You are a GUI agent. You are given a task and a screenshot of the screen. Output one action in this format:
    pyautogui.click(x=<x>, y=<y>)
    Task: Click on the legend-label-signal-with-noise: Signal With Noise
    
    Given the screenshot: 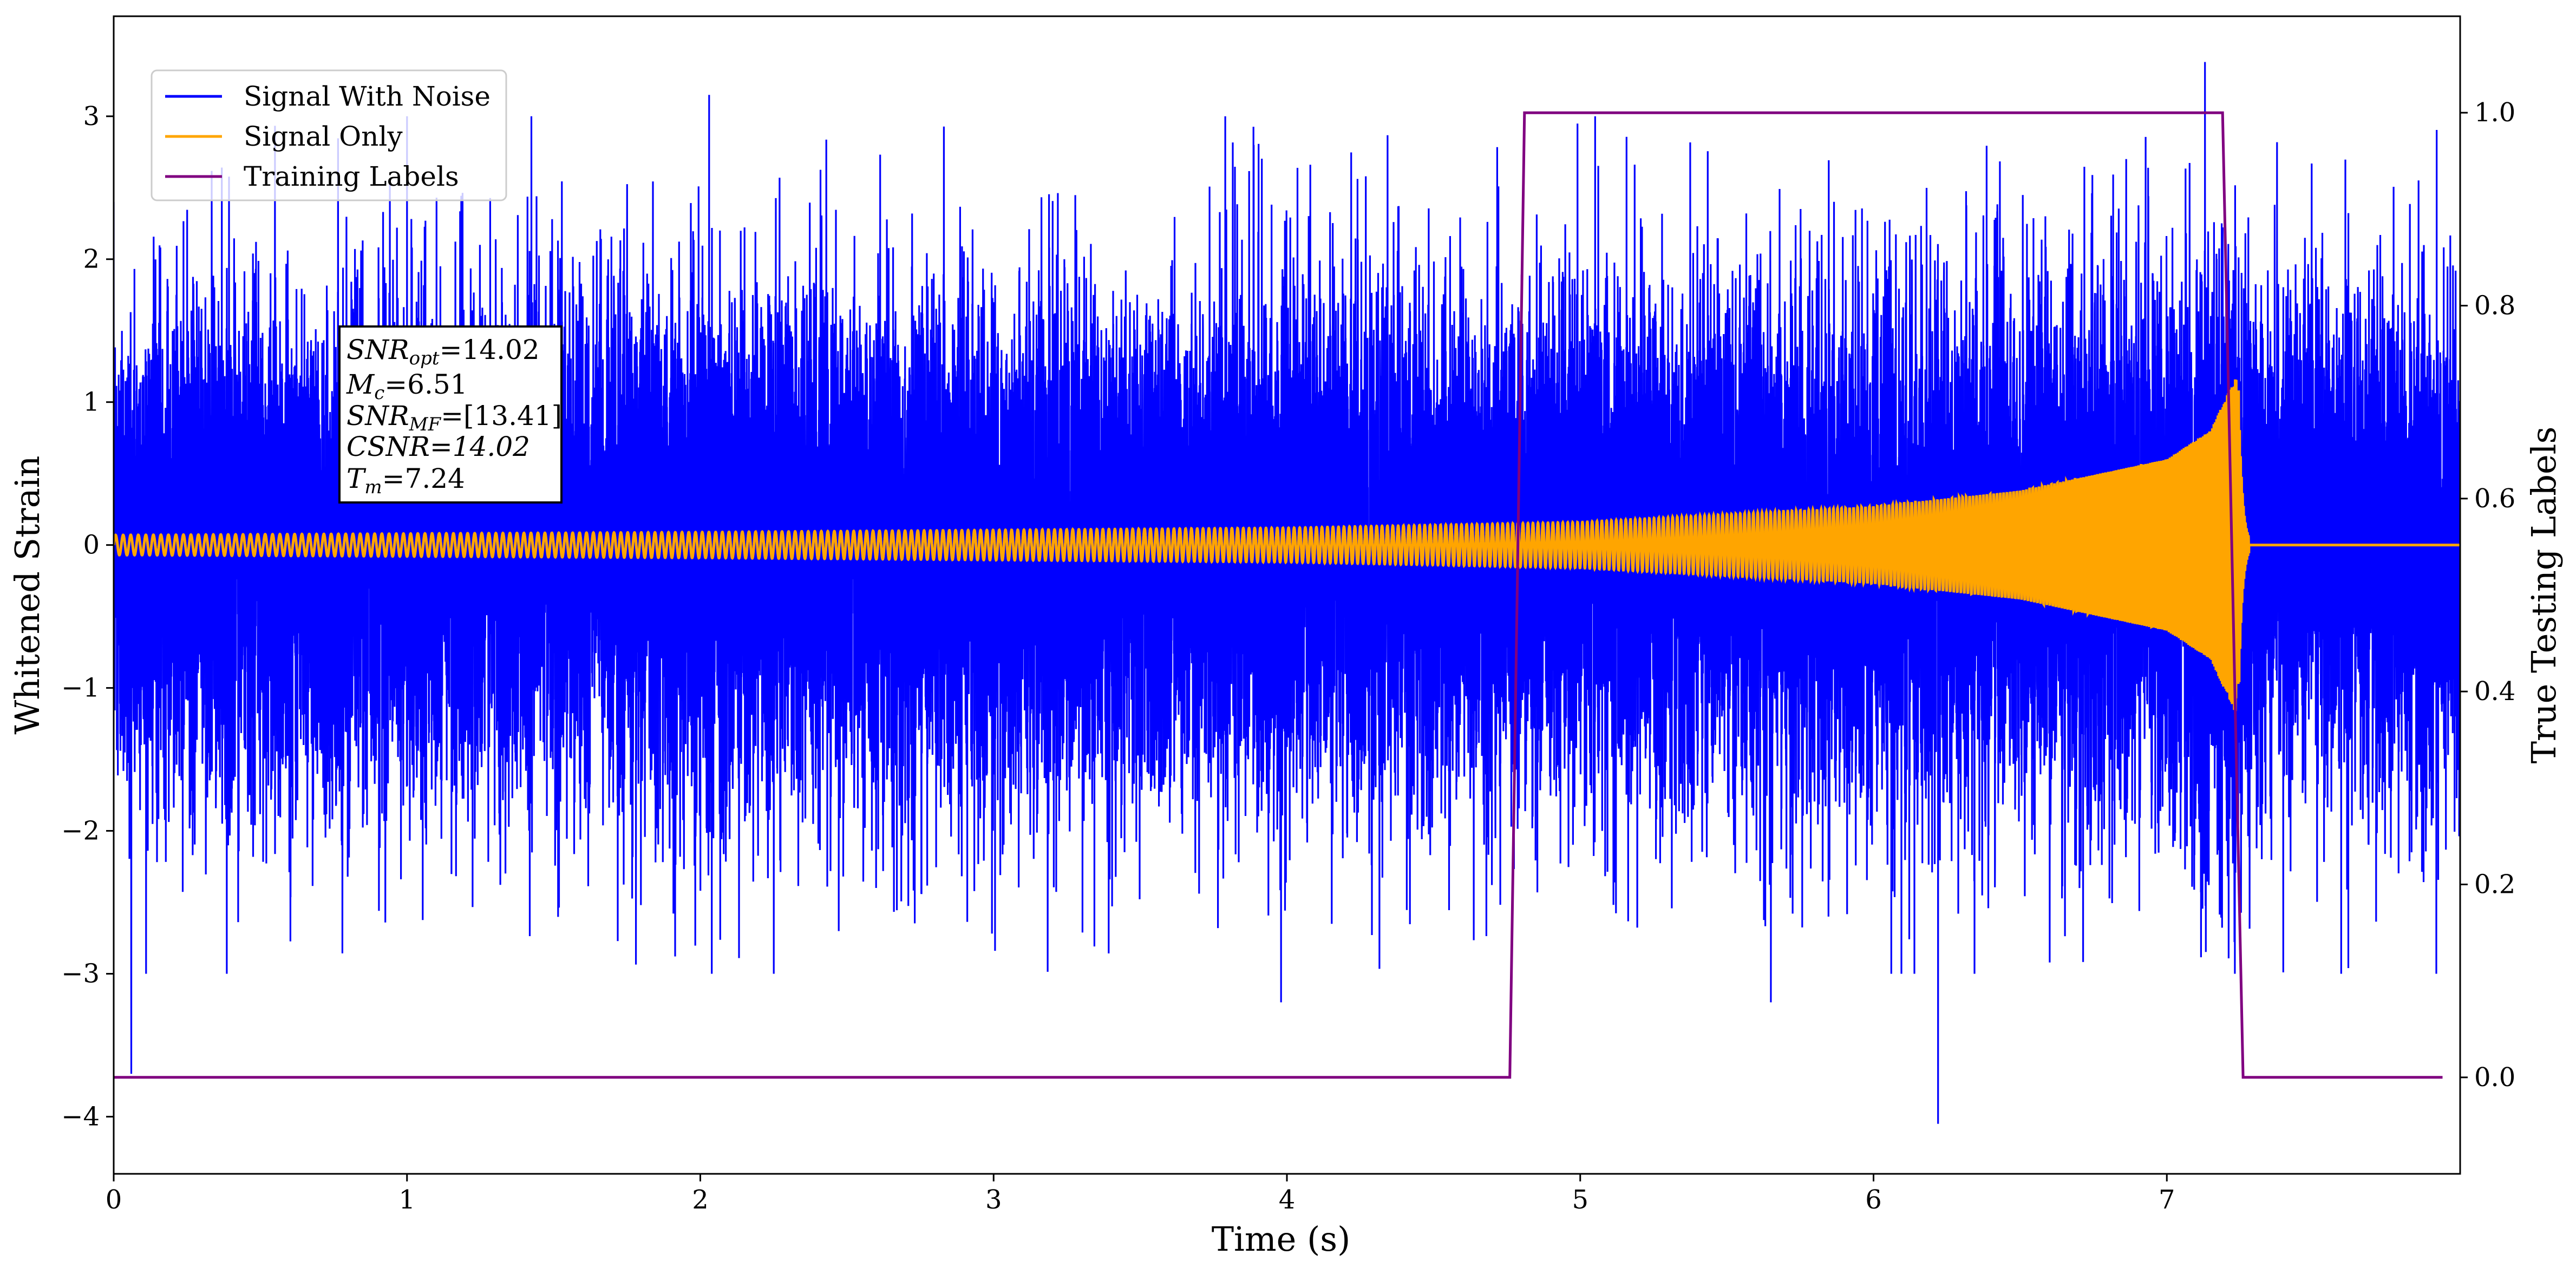 What is the action you would take?
    pyautogui.click(x=368, y=96)
    